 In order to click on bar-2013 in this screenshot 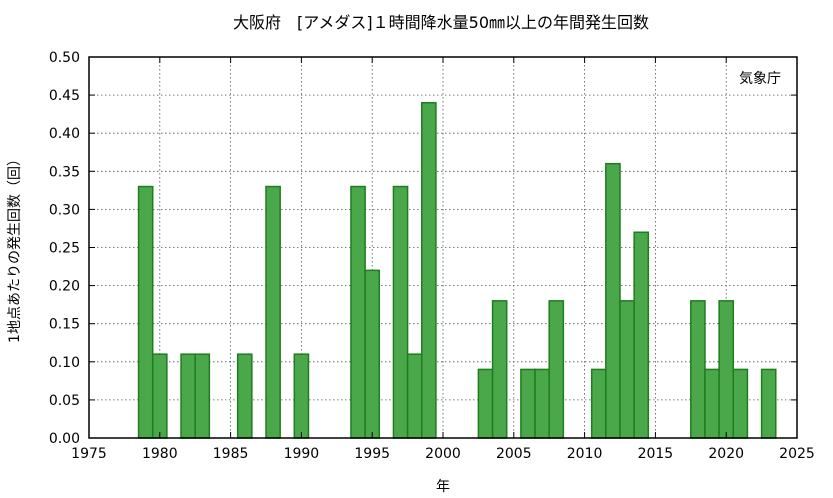, I will do `click(627, 369)`.